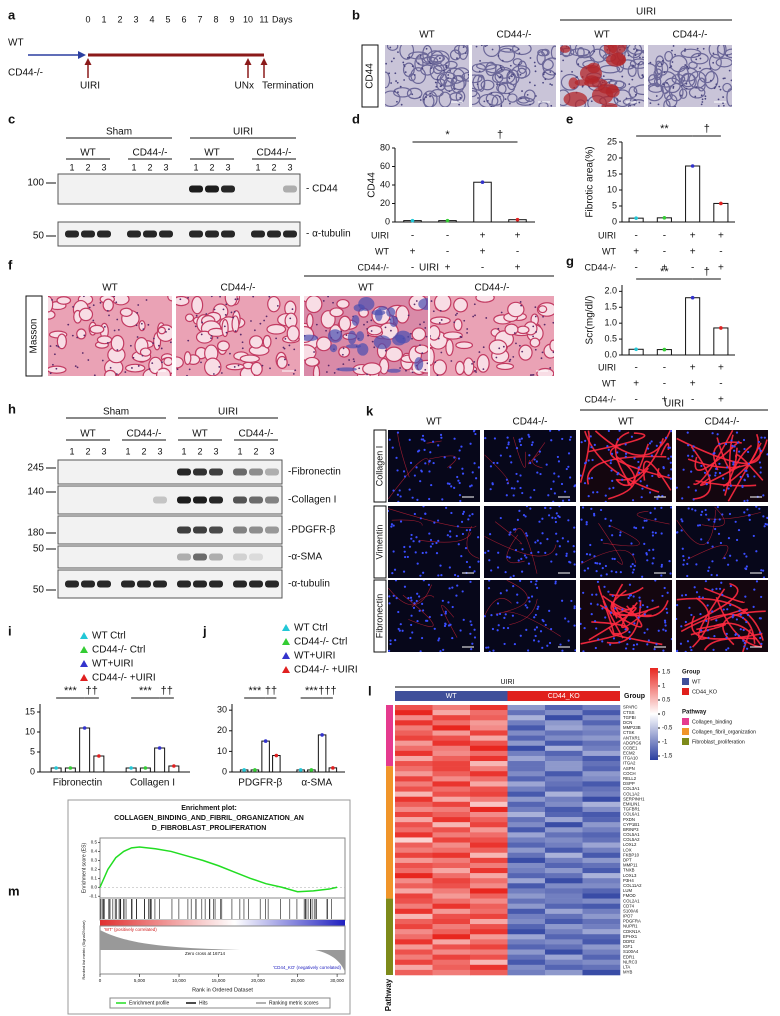 The width and height of the screenshot is (780, 1016). Describe the element at coordinates (260, 783) in the screenshot. I see `x-tick-label: PDGFR-β` at that location.